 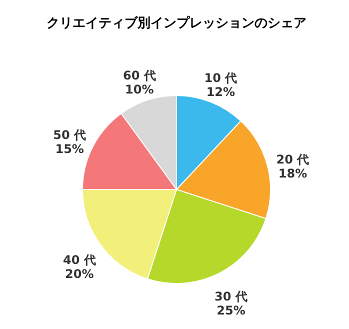 I want to click on data-label: 12%, so click(x=221, y=91).